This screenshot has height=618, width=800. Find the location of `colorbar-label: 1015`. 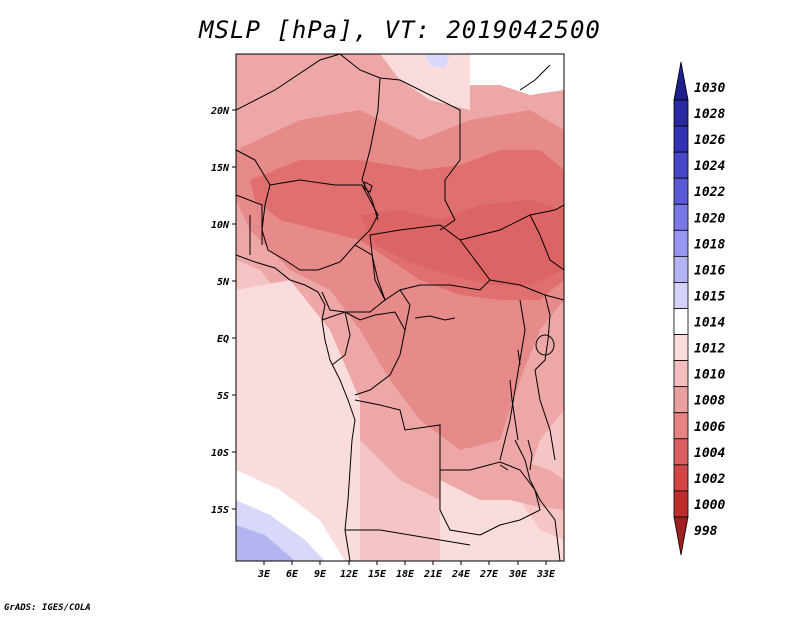

colorbar-label: 1015 is located at coordinates (709, 296).